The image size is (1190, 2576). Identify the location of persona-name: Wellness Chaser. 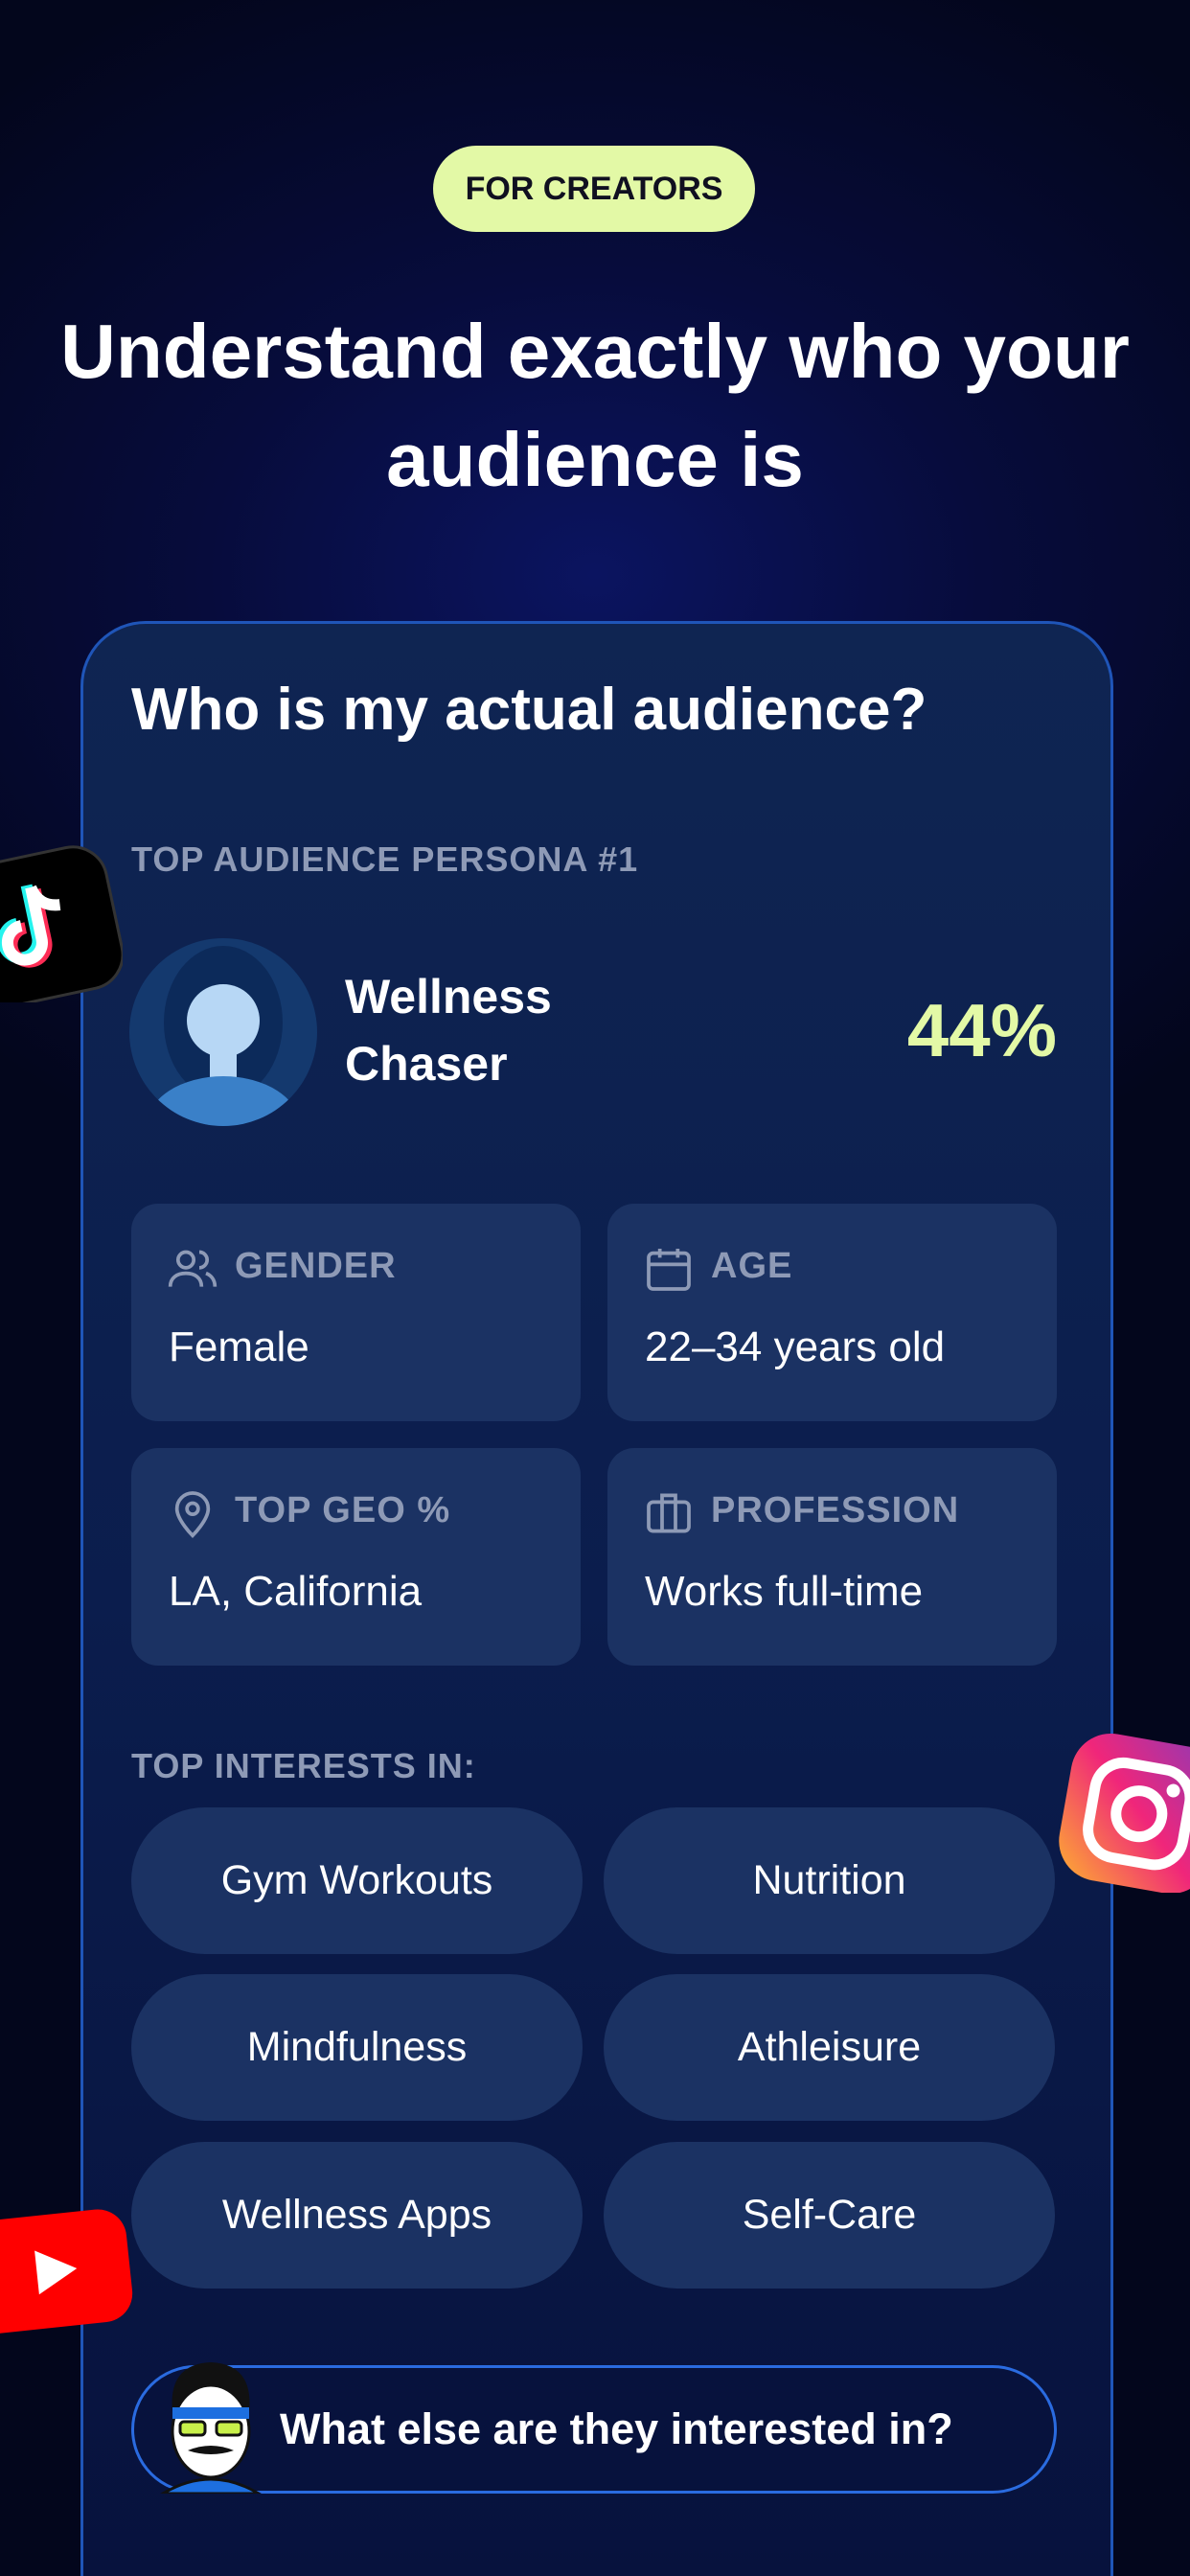
(449, 1030).